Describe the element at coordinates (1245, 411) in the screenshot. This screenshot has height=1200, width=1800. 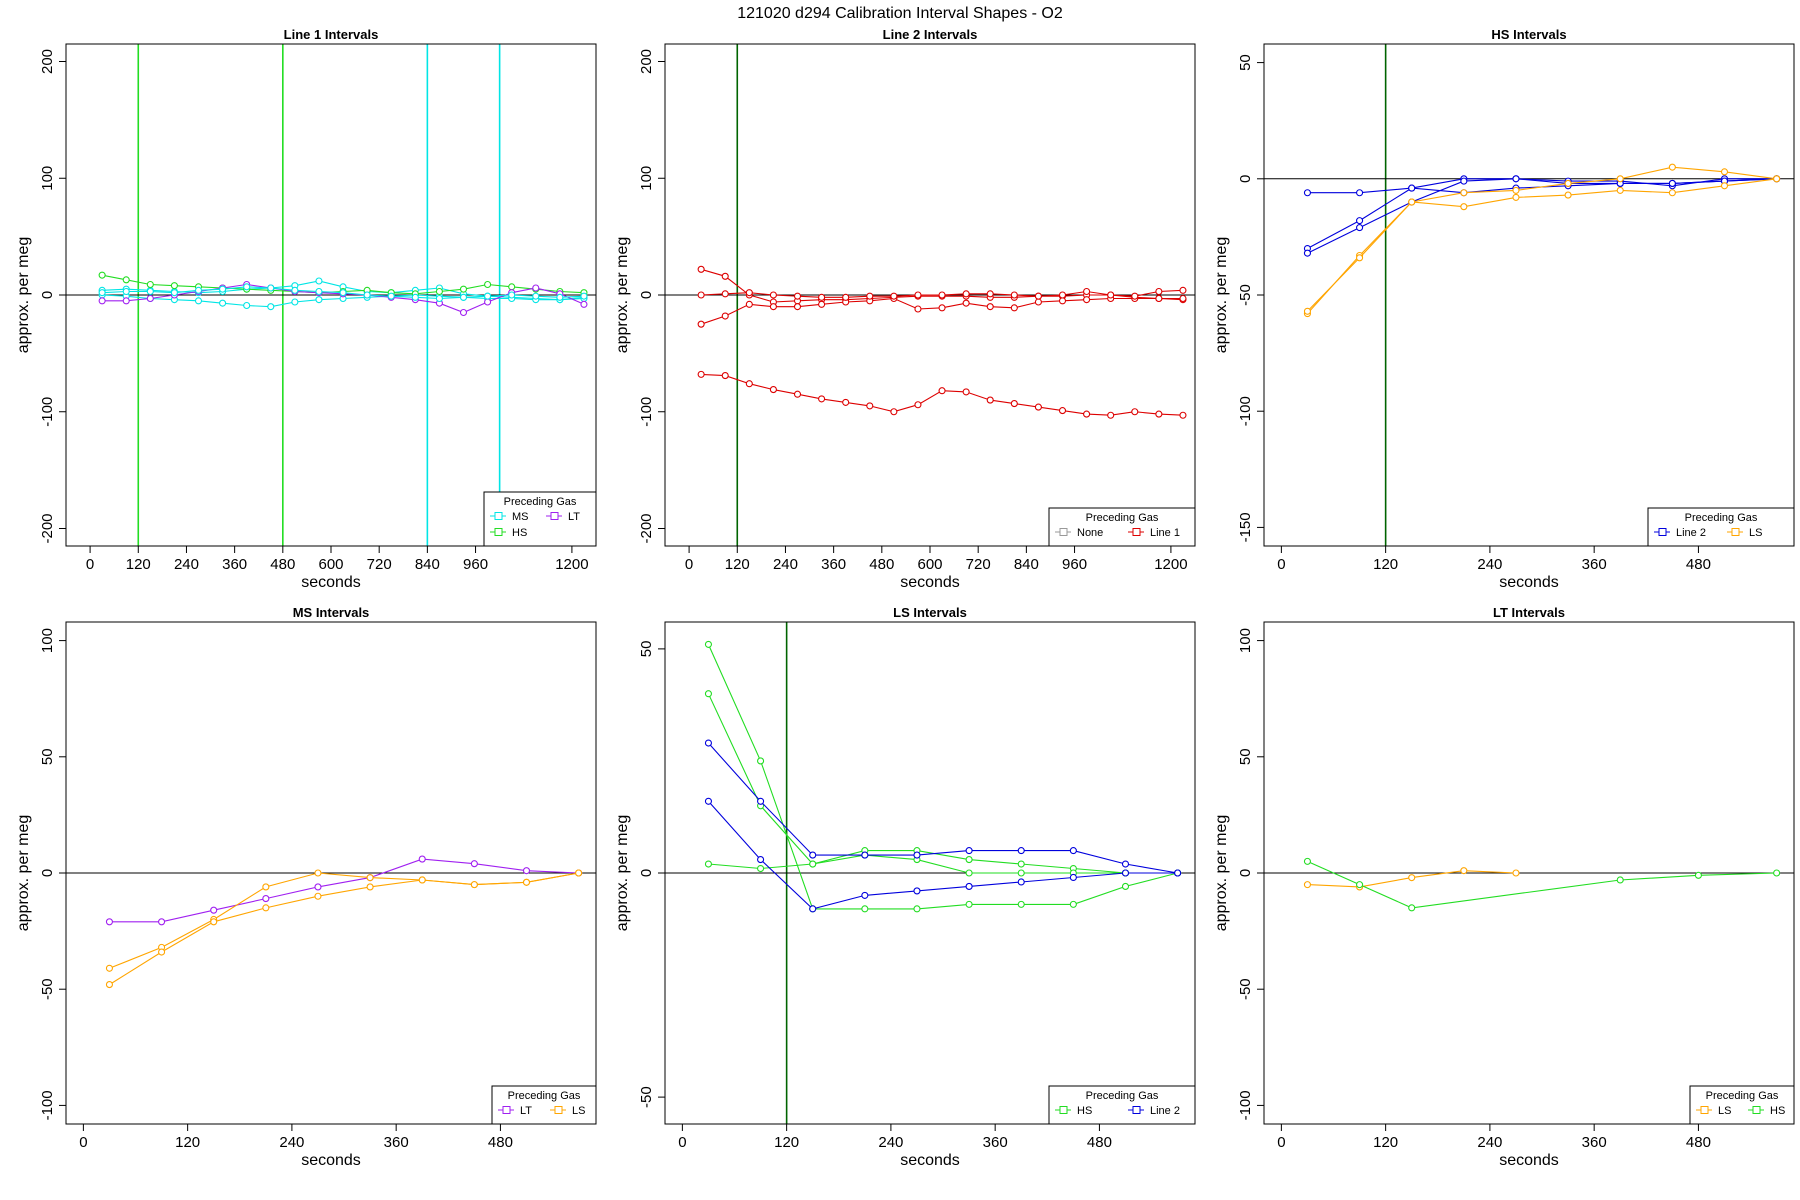
I see `y-tick-label: -100` at that location.